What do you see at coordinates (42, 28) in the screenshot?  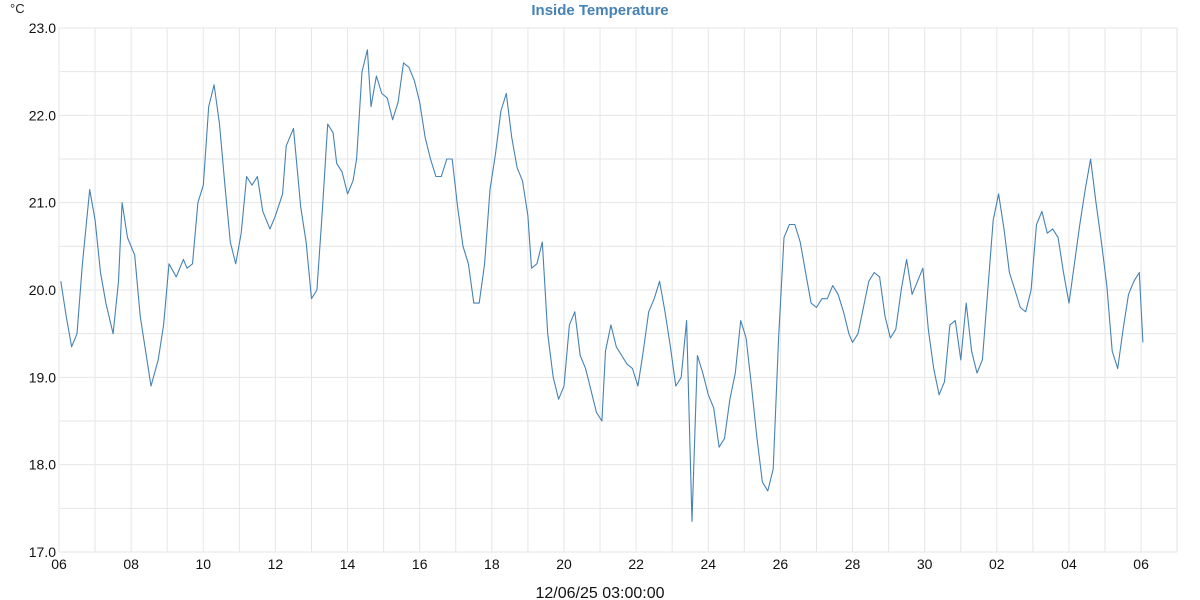 I see `y-tick-label: 23.0` at bounding box center [42, 28].